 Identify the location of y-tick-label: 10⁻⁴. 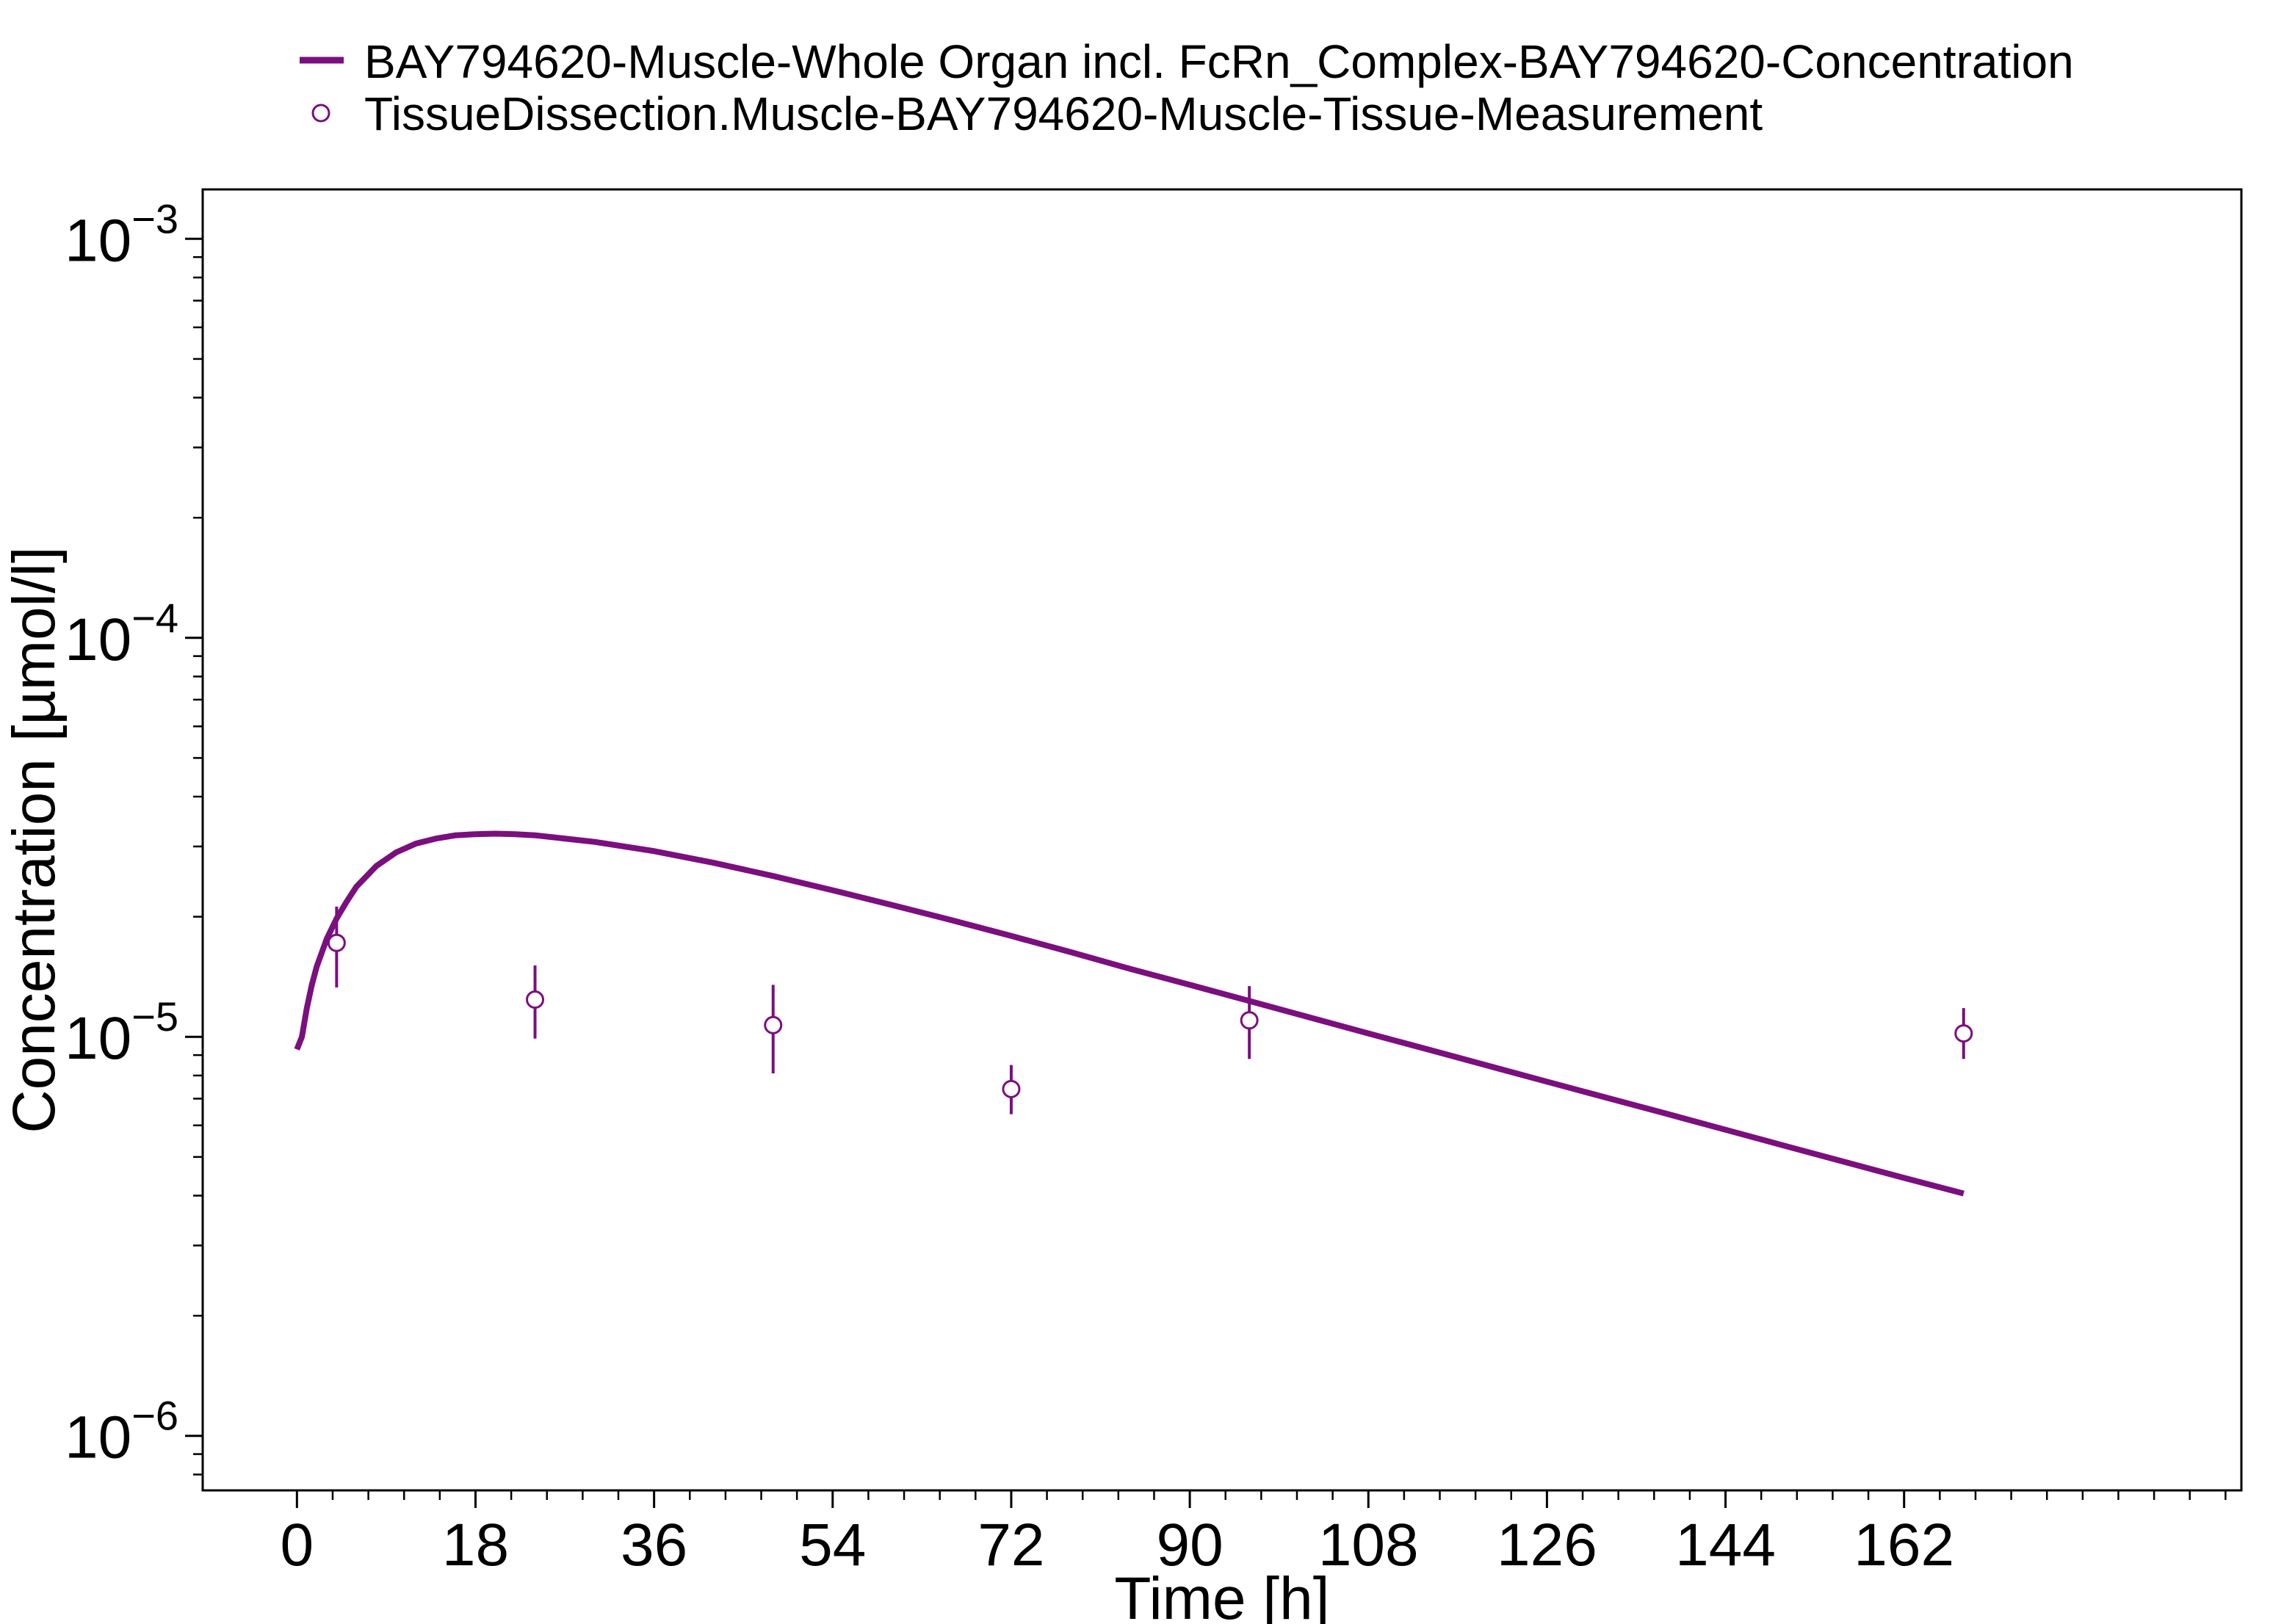
(121, 634).